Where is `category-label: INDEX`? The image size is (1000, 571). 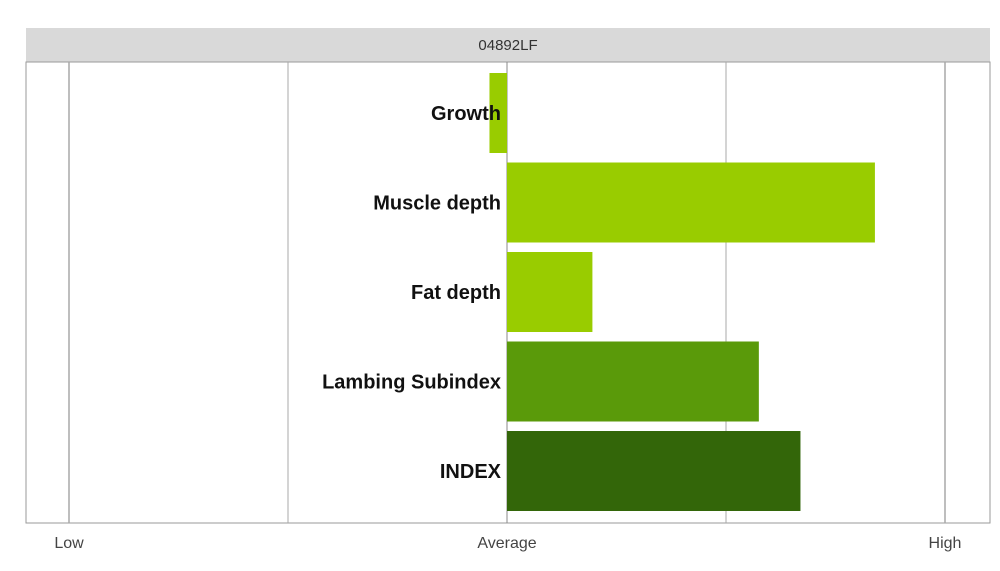 category-label: INDEX is located at coordinates (471, 472).